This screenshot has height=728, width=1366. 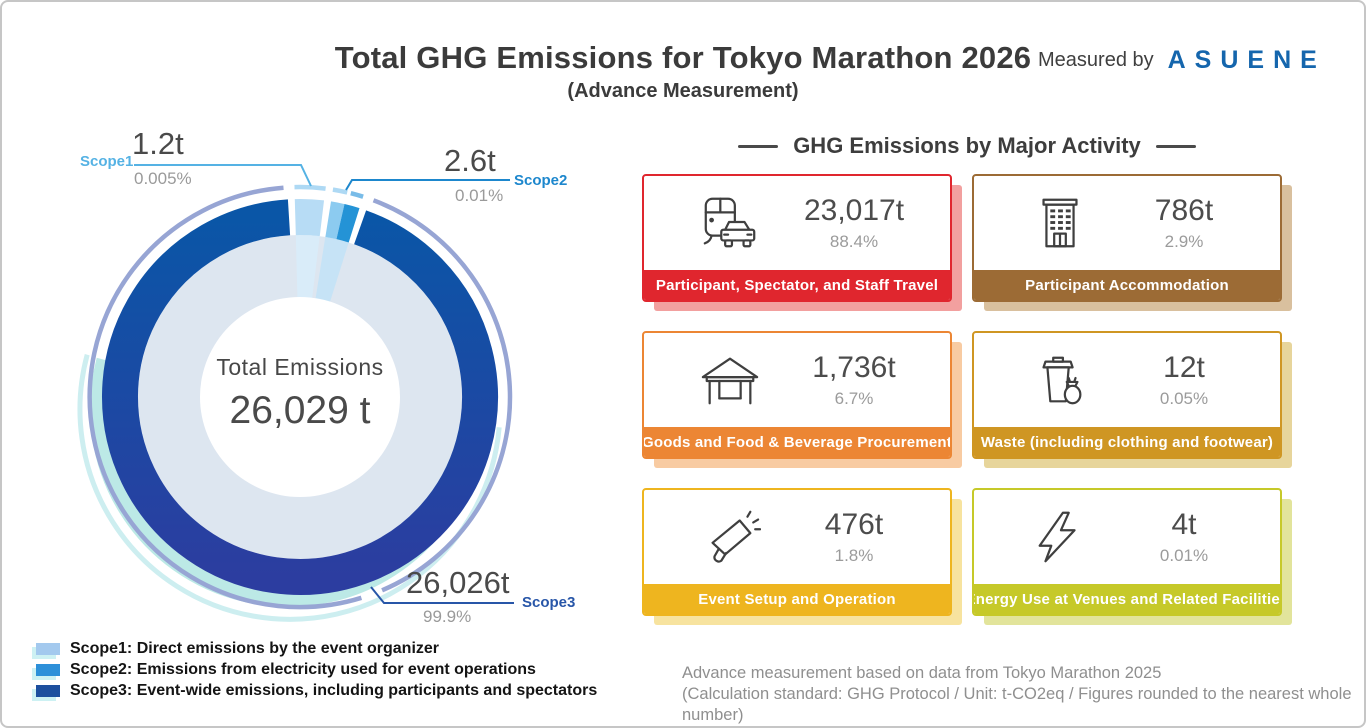 I want to click on activity-percent: 0.05%, so click(x=1184, y=398).